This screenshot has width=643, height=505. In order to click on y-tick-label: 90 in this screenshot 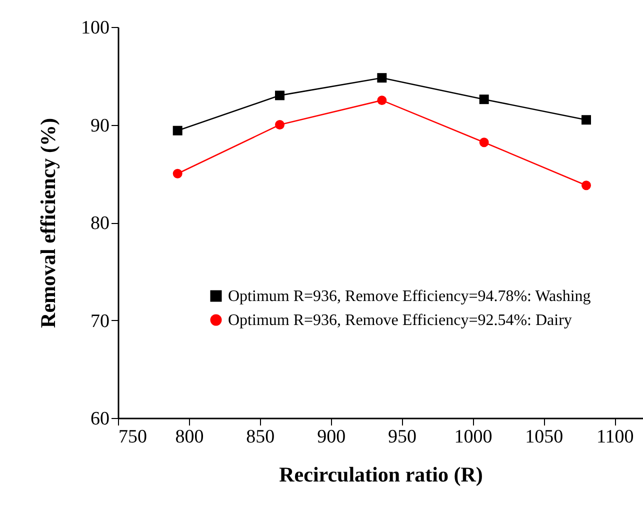, I will do `click(100, 125)`.